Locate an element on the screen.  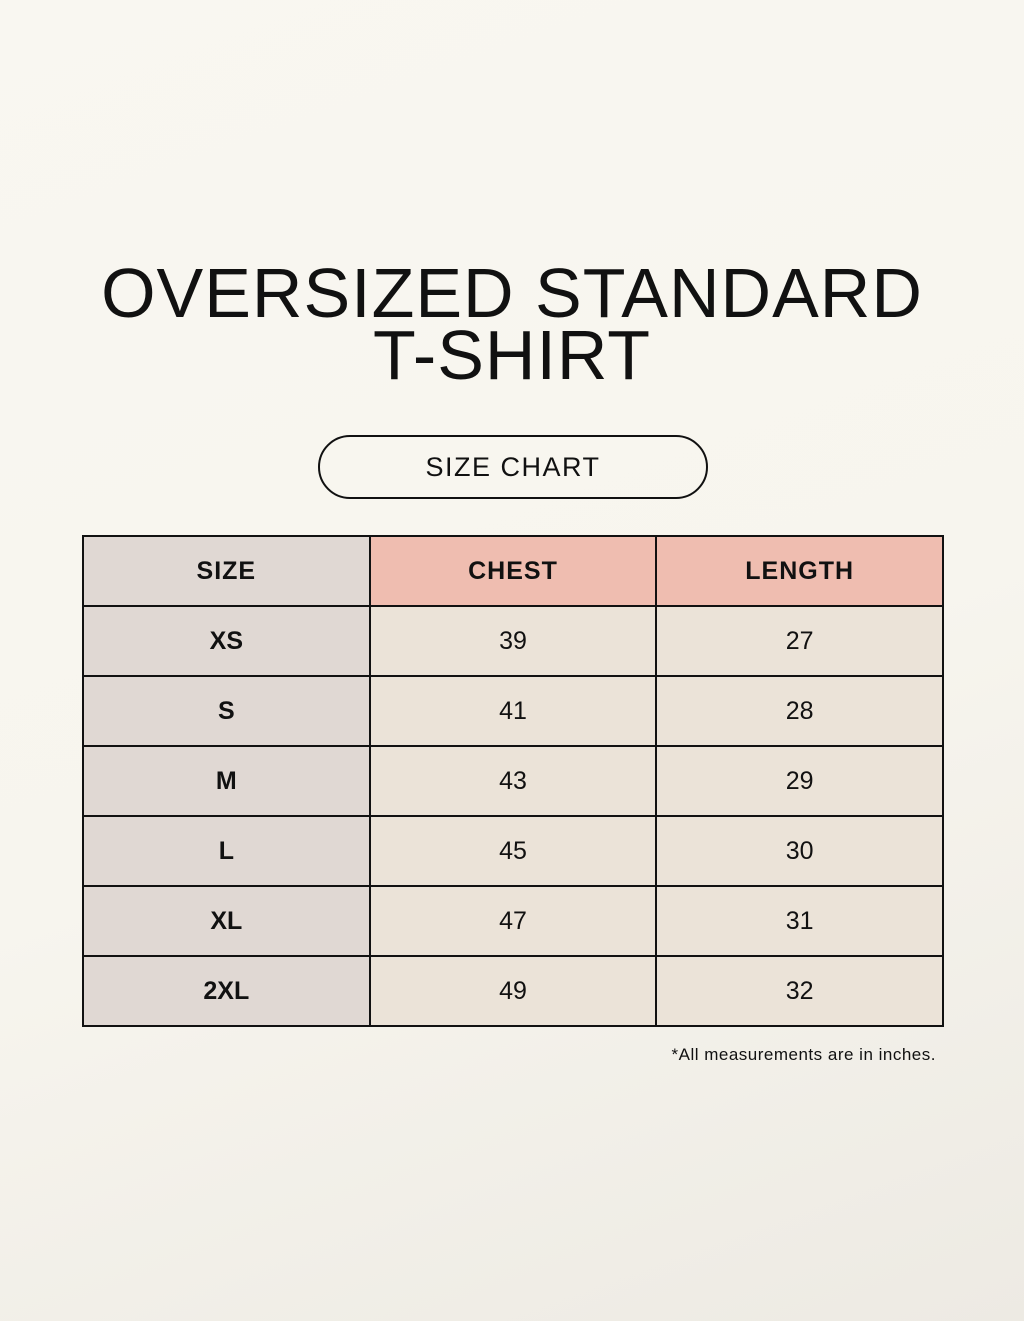
header-length: LENGTH is located at coordinates (799, 571).